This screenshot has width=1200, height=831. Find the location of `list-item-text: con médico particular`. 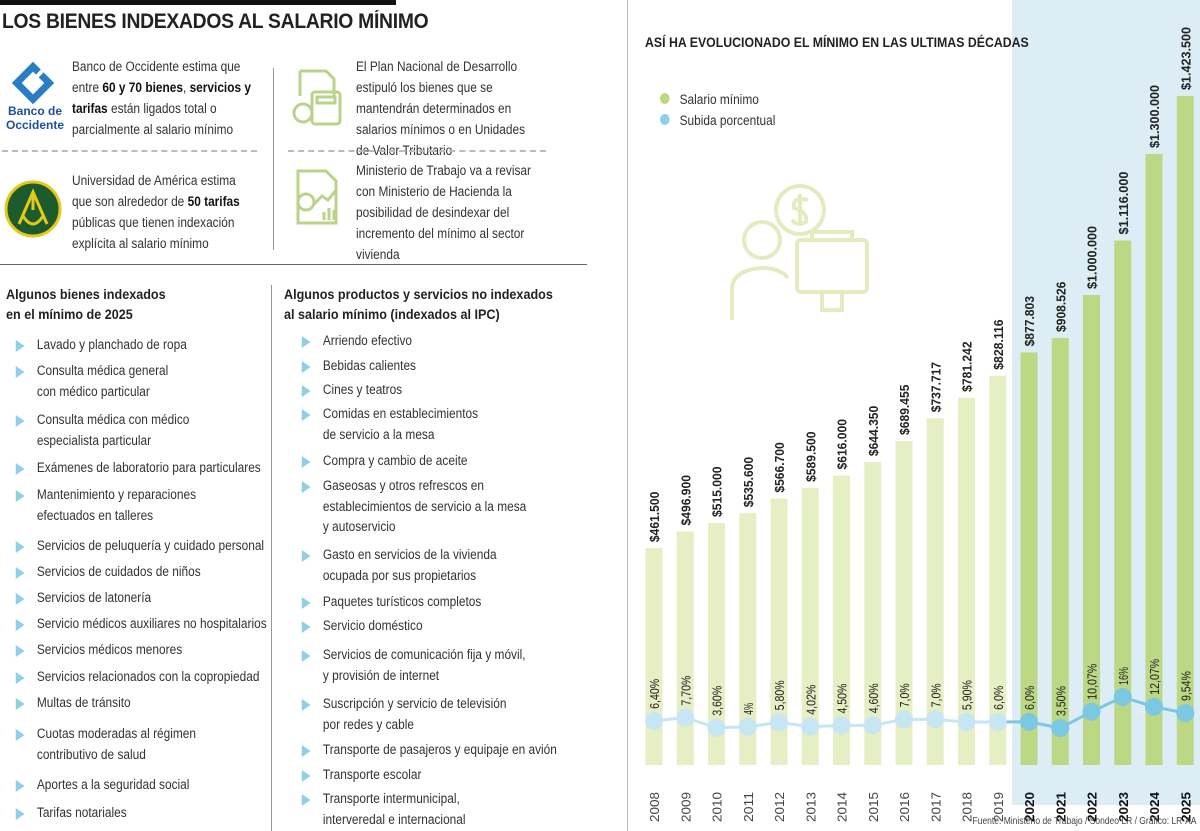

list-item-text: con médico particular is located at coordinates (93, 391).